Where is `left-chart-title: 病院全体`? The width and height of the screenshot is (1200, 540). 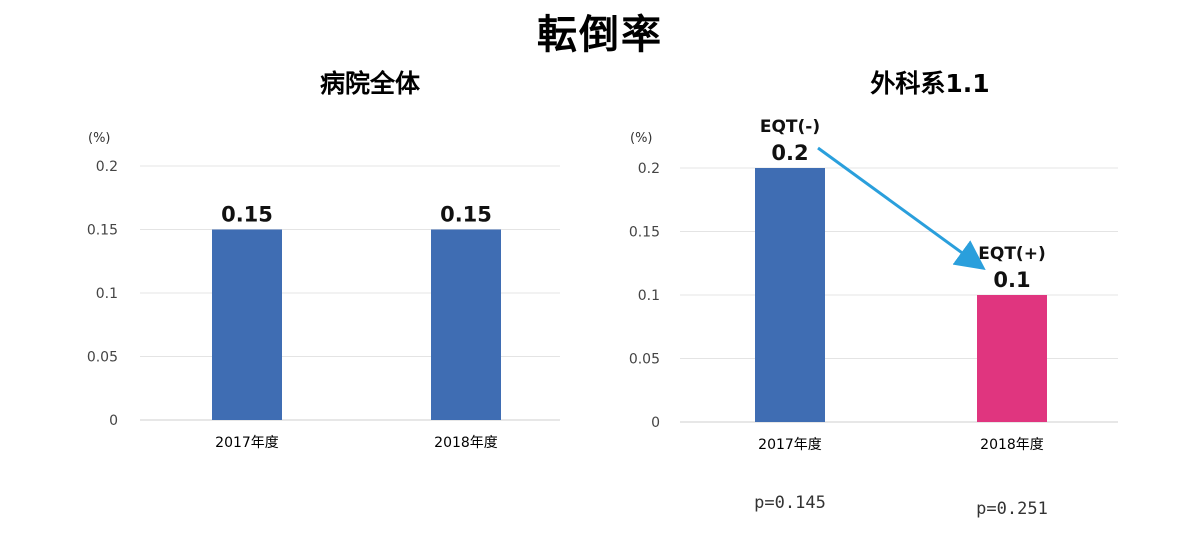 left-chart-title: 病院全体 is located at coordinates (369, 83).